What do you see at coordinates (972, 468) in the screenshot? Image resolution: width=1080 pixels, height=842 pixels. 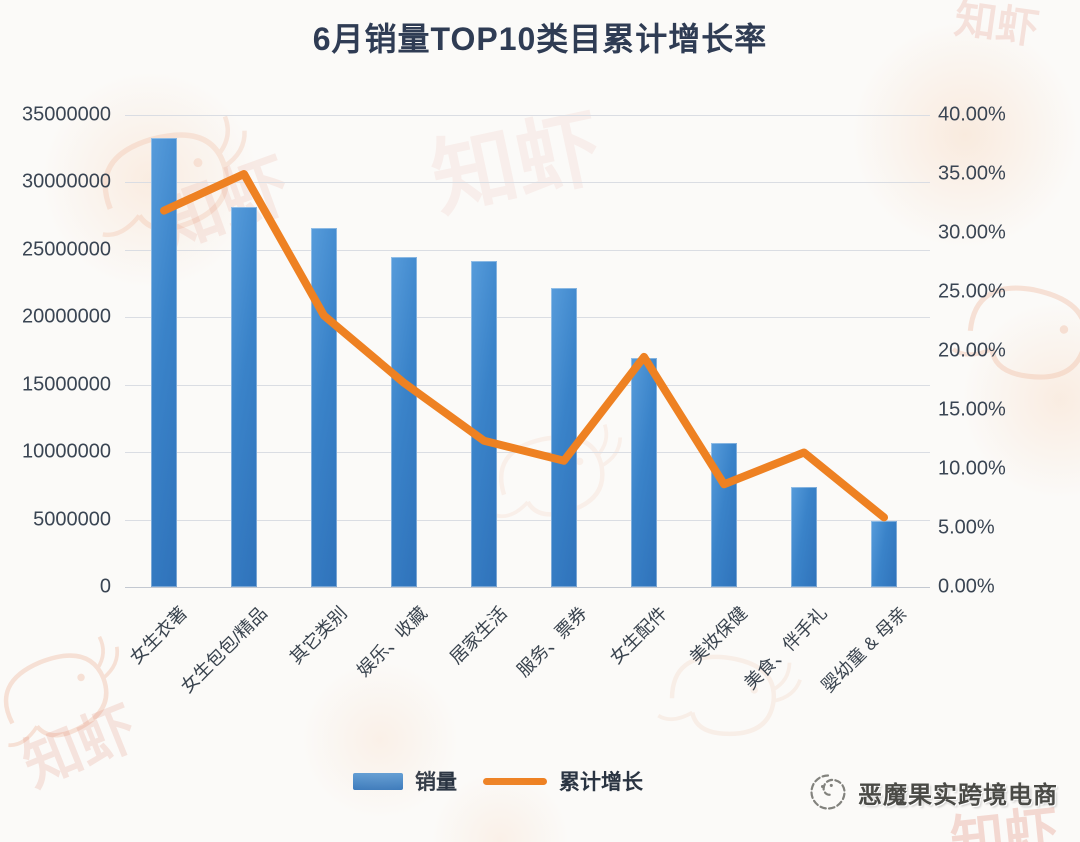 I see `right-axis-tick-label: 10.00%` at bounding box center [972, 468].